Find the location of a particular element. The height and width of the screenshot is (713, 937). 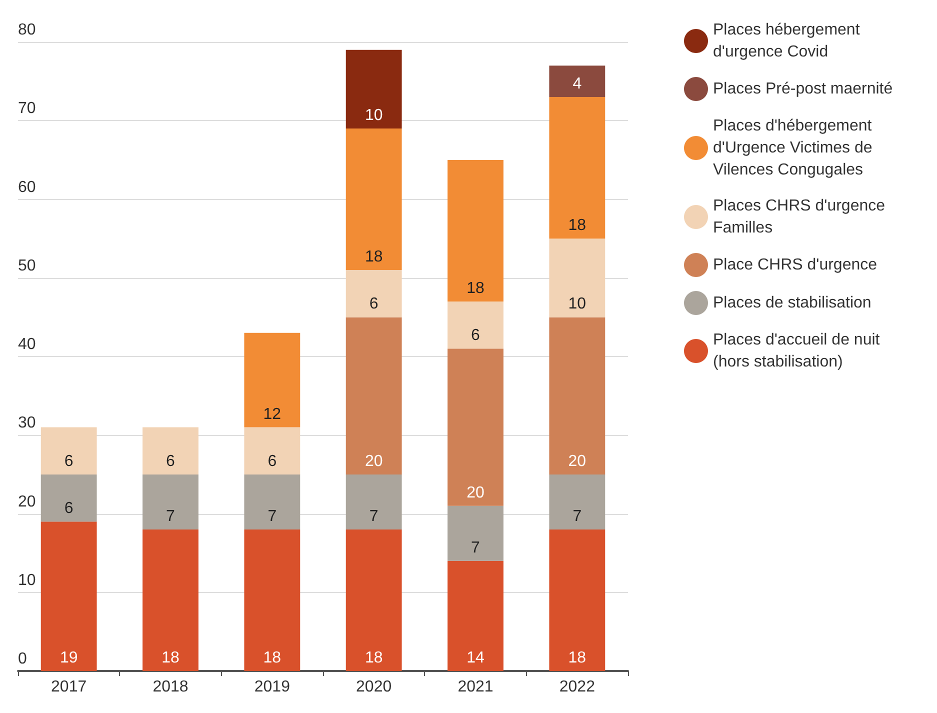

legend-label: Places CHRS d'urgence Familles is located at coordinates (801, 217).